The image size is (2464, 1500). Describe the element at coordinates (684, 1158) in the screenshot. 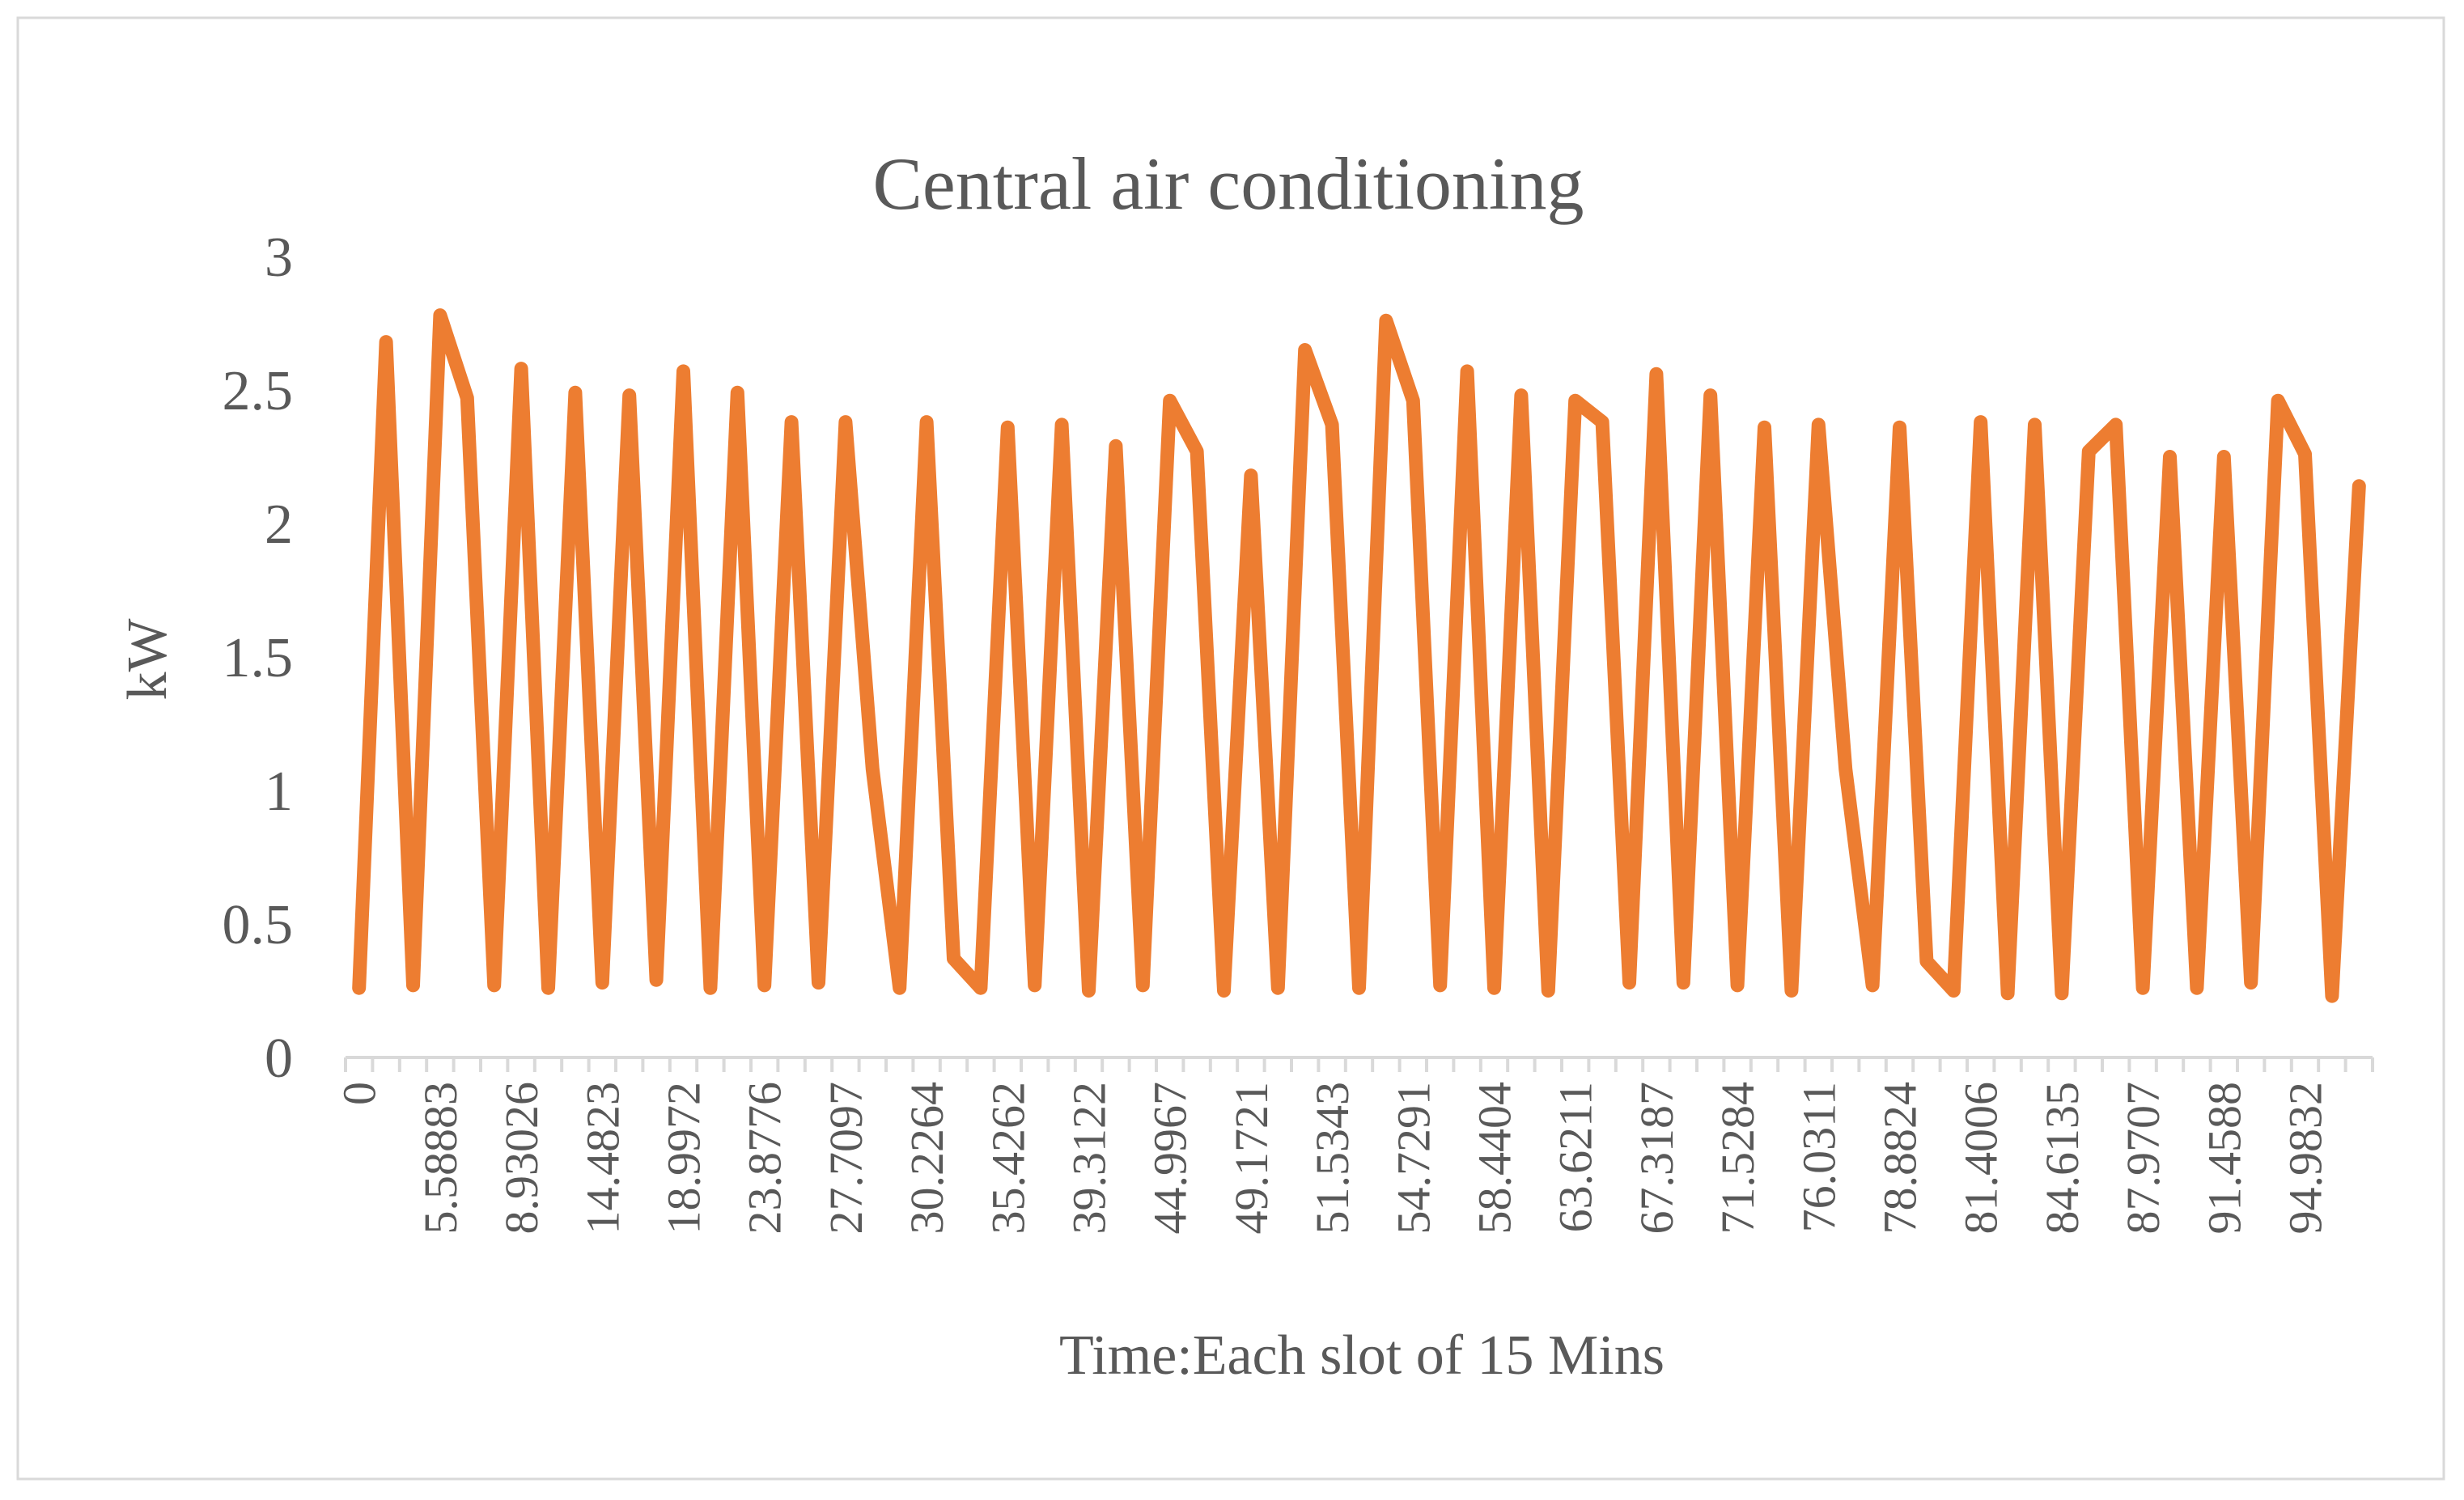

I see `x-tick-label: 18.9972` at that location.